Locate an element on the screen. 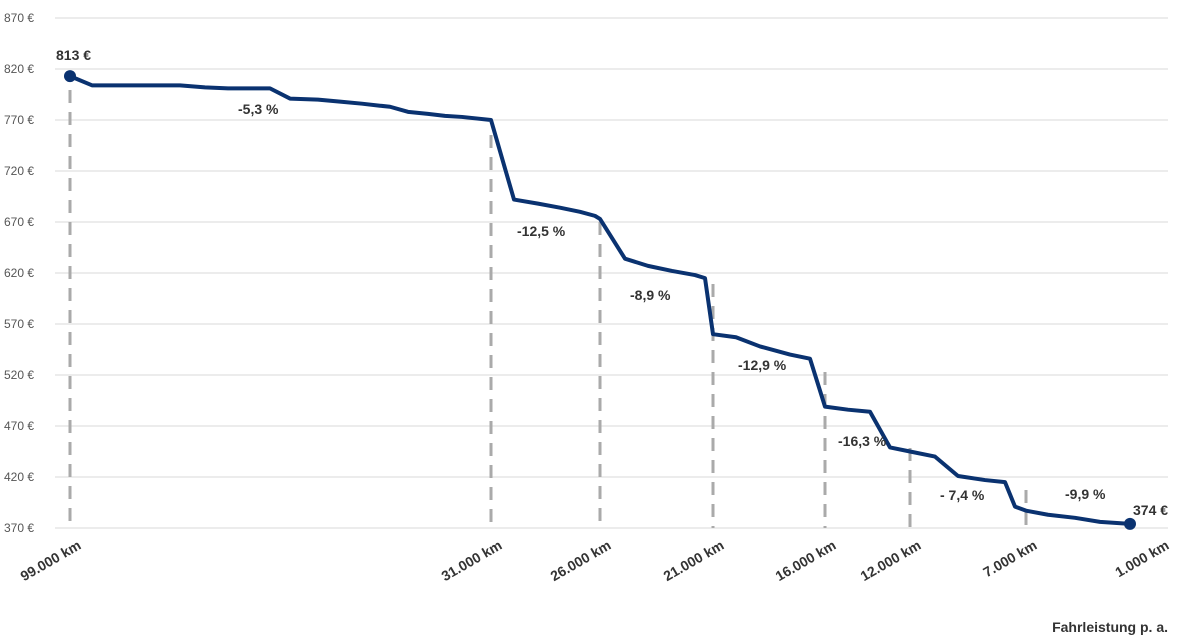  y-tick-label: 870 € is located at coordinates (19, 18).